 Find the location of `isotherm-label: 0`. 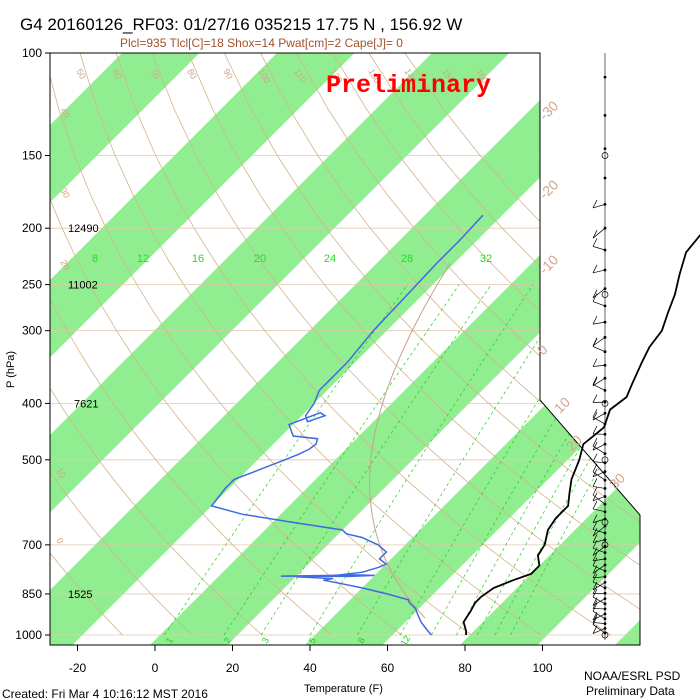

isotherm-label: 0 is located at coordinates (542, 349).